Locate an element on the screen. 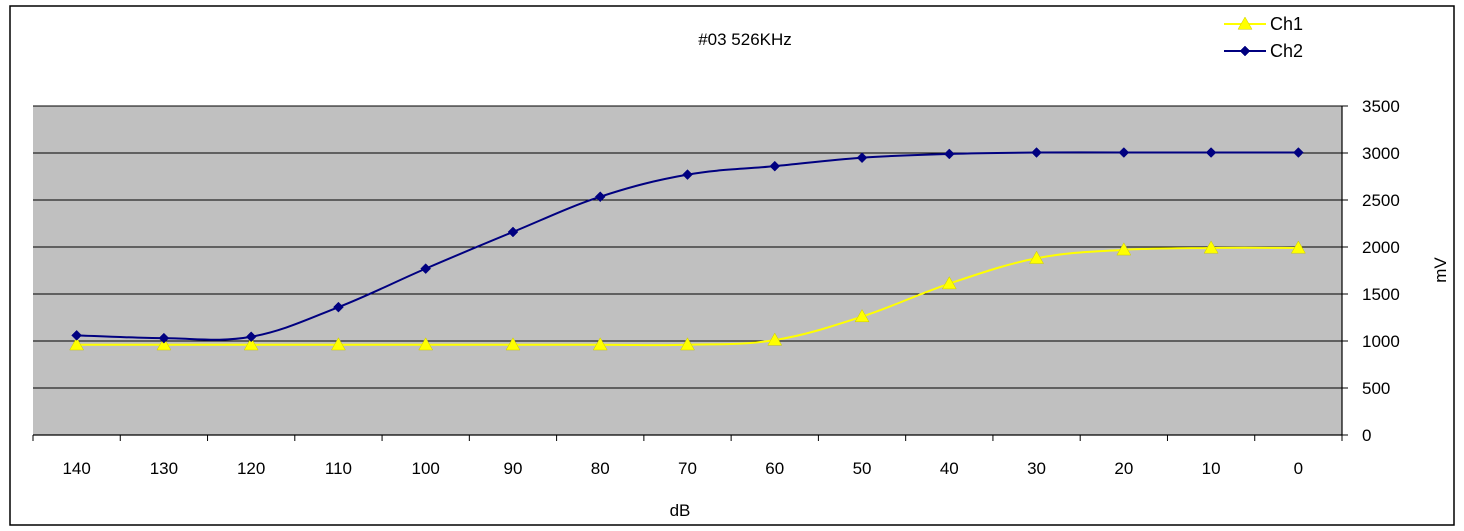  chart-title: #03 526KHz is located at coordinates (745, 39).